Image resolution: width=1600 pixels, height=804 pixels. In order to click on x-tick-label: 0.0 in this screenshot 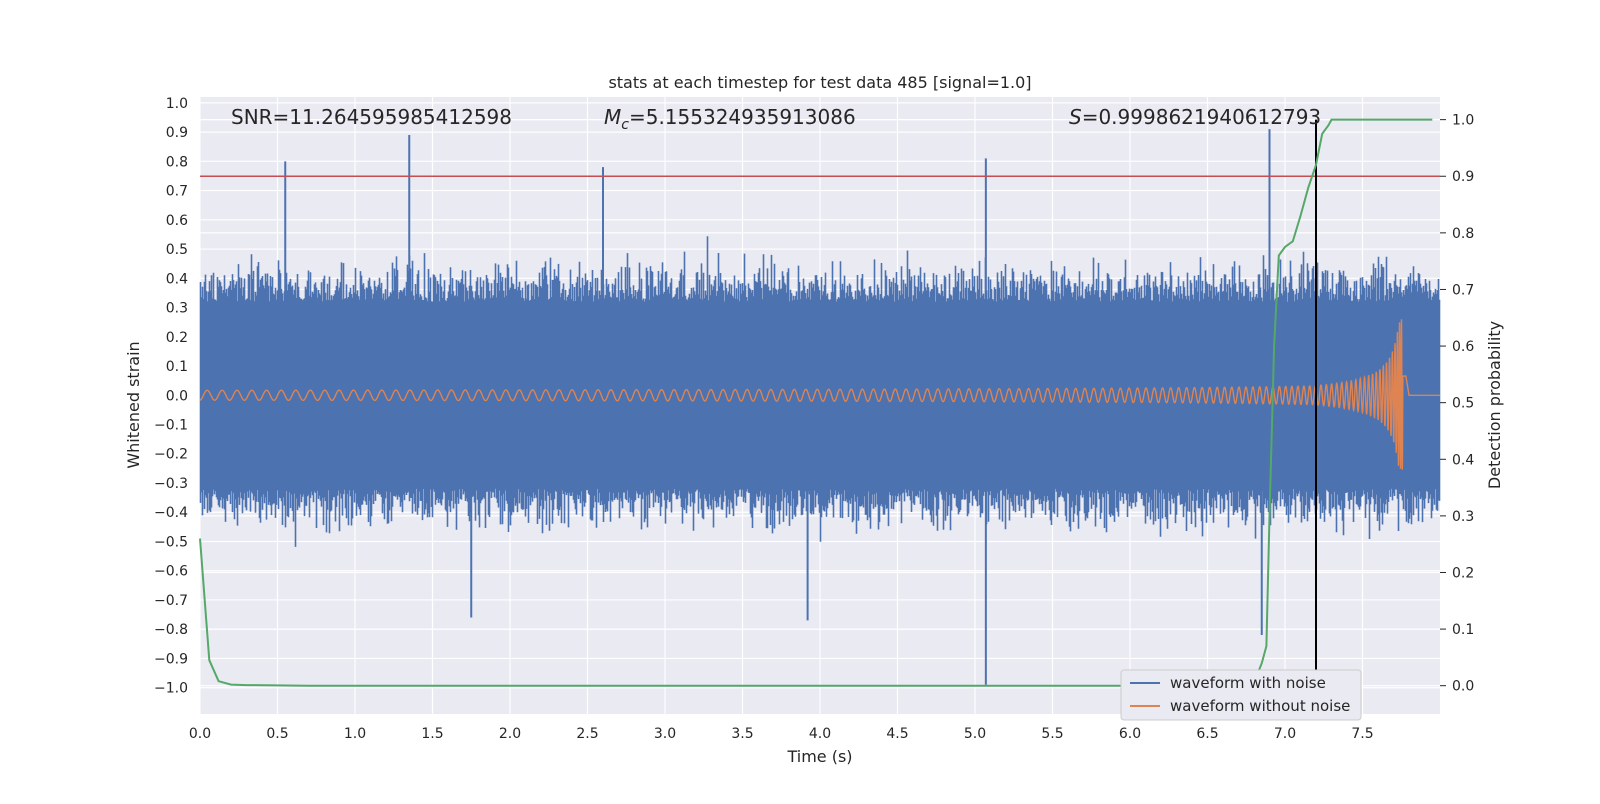, I will do `click(200, 734)`.